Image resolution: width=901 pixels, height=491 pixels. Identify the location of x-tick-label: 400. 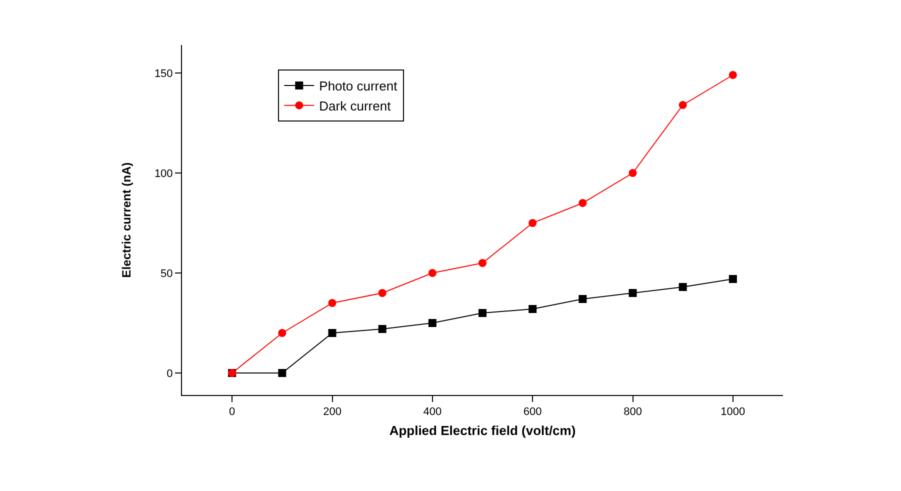
(432, 412).